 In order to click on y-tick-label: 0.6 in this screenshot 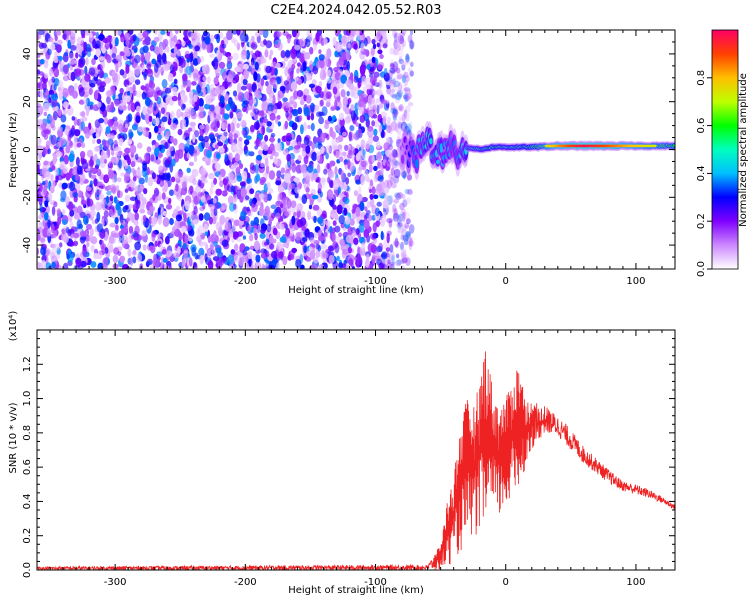, I will do `click(27, 467)`.